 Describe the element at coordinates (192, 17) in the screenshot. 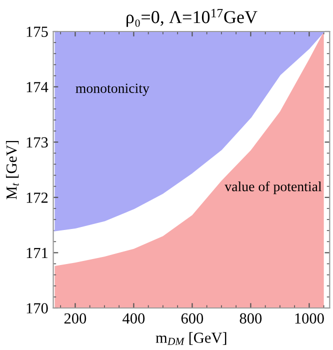

I see `chart-title: ρ₀=0, Λ=10$^{17}$GeV` at that location.